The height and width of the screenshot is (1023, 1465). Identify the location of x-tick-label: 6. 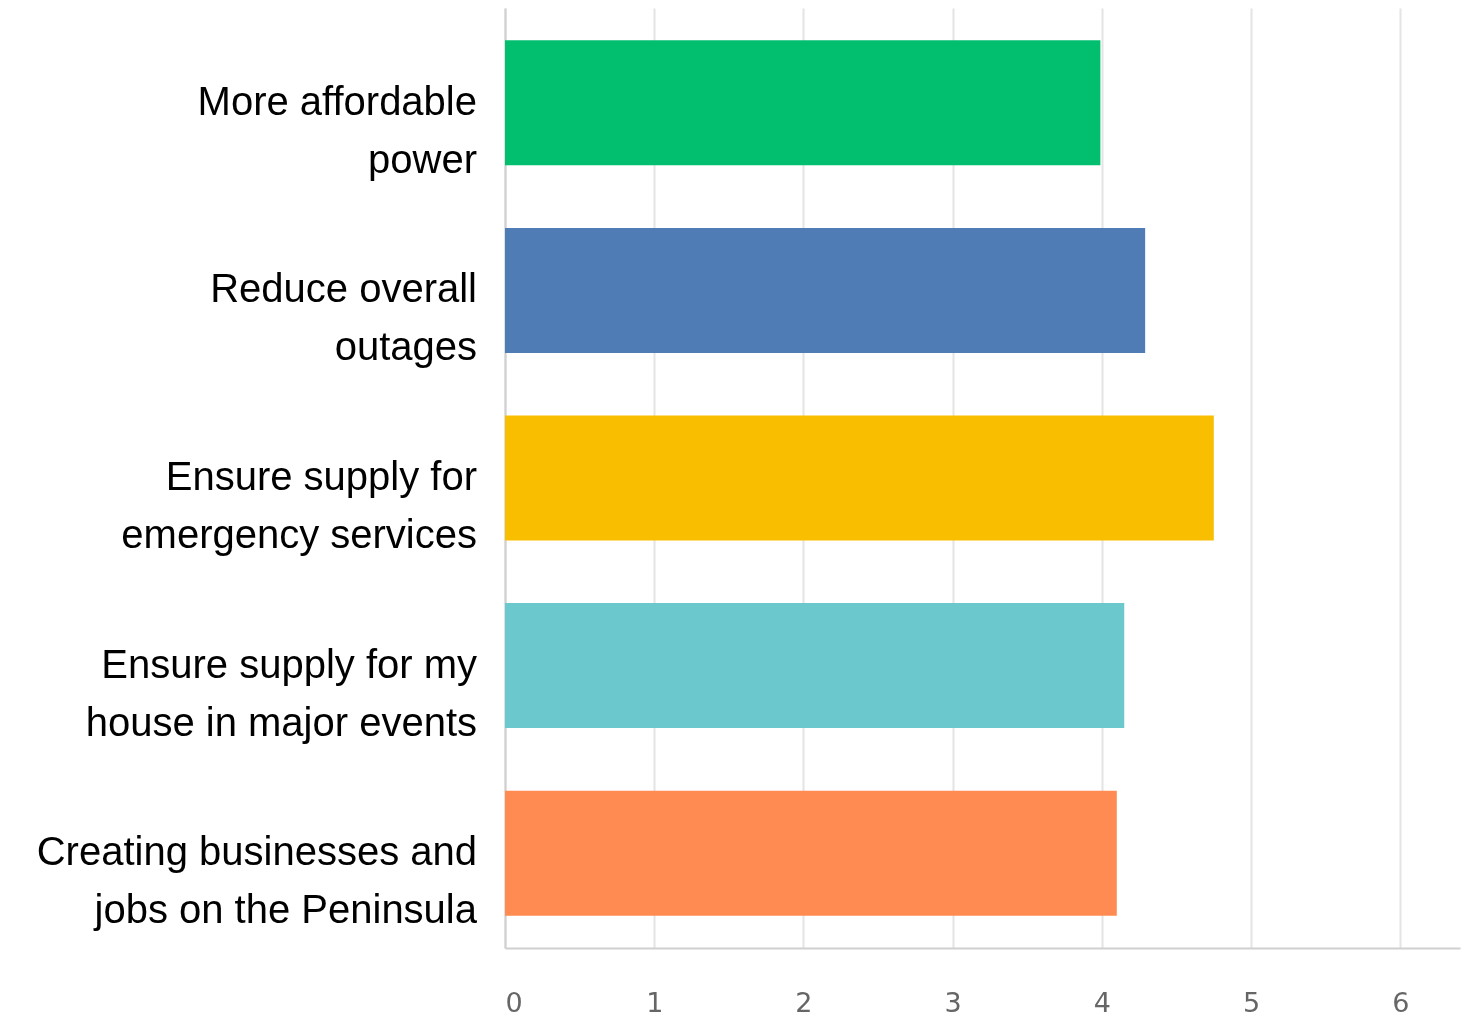
(1401, 1002).